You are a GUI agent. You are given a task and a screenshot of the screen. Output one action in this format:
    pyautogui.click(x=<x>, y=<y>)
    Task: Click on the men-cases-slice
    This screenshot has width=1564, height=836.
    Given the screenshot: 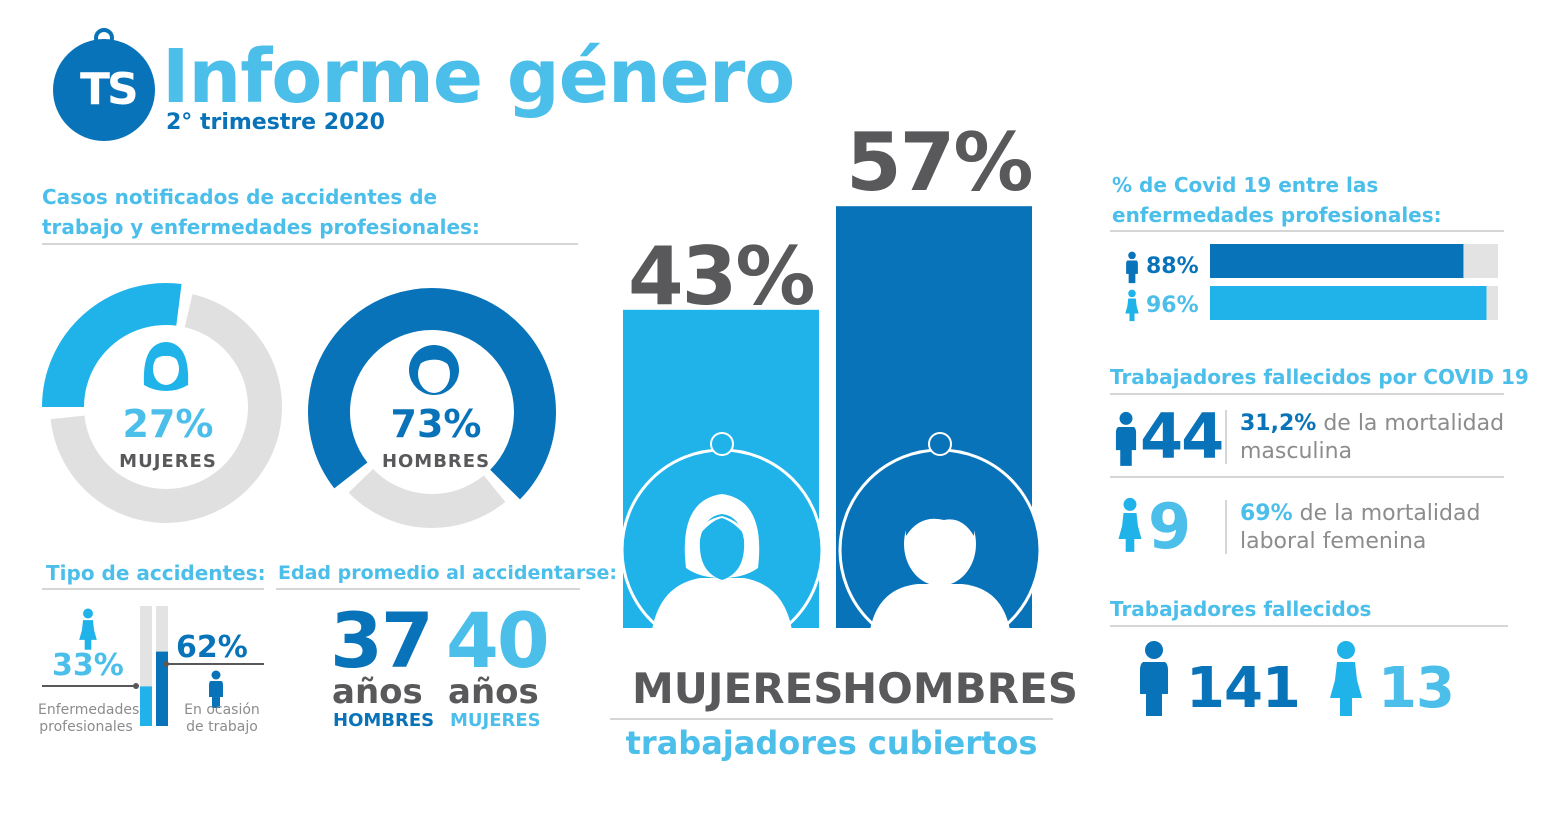 What is the action you would take?
    pyautogui.click(x=432, y=394)
    